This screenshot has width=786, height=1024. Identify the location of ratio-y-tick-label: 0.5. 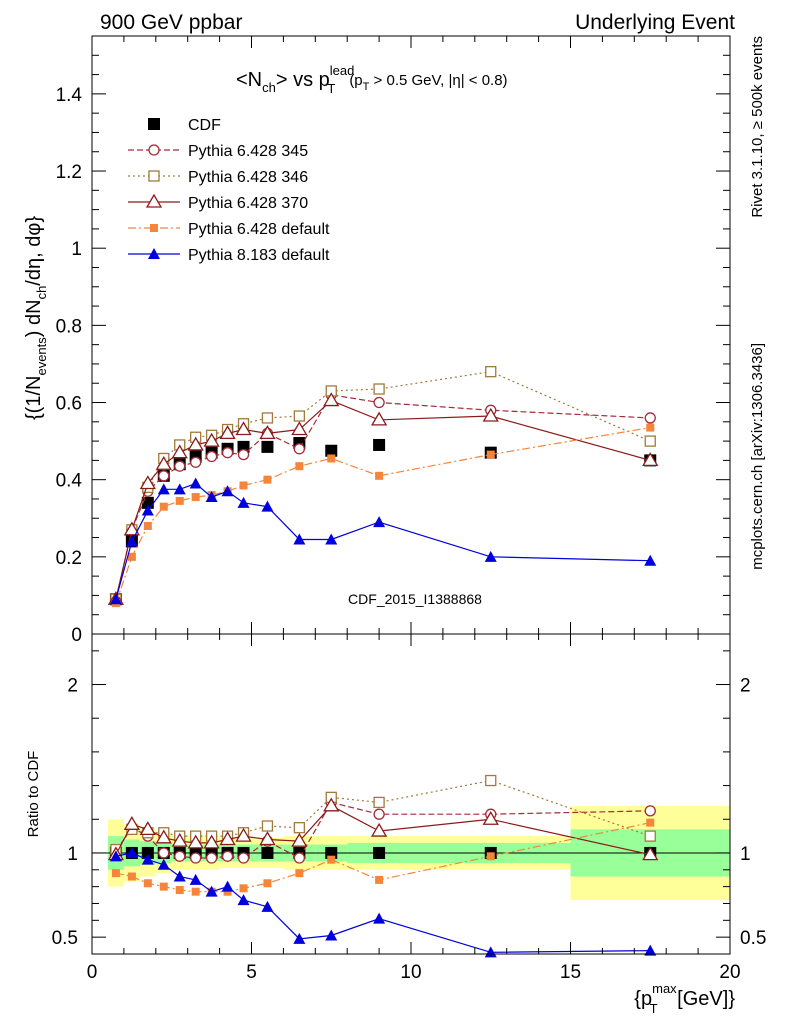
(65, 938).